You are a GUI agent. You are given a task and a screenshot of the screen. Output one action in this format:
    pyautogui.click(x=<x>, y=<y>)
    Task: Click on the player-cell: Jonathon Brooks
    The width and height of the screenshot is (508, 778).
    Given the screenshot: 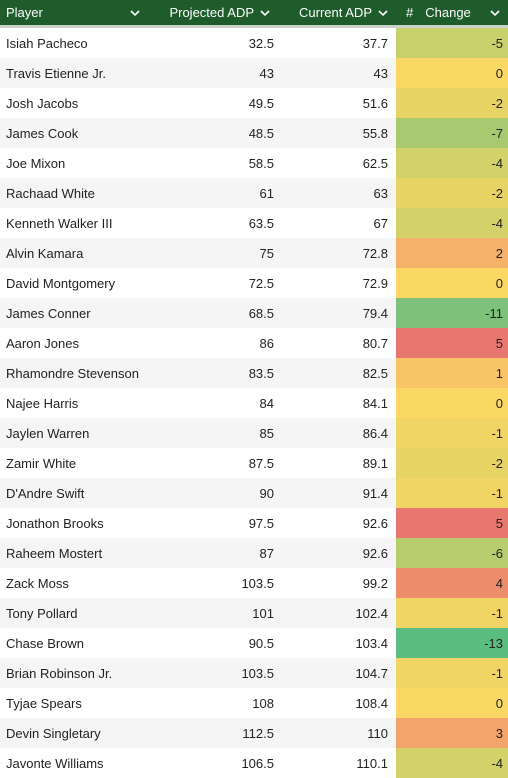 What is the action you would take?
    pyautogui.click(x=55, y=523)
    